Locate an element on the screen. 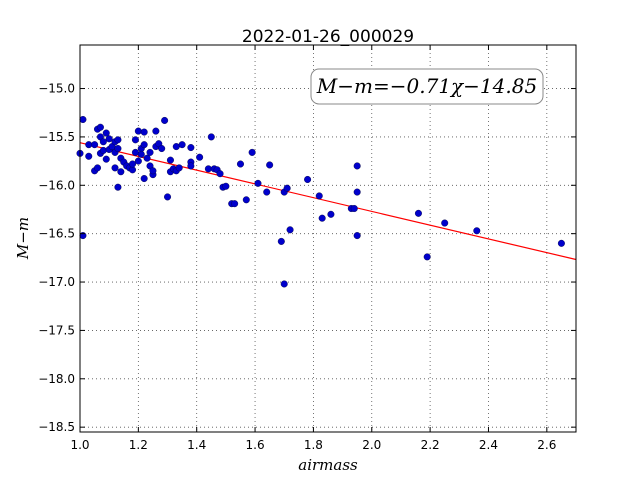 The height and width of the screenshot is (480, 640). chart-title: 2022-01-26_000029 is located at coordinates (328, 37).